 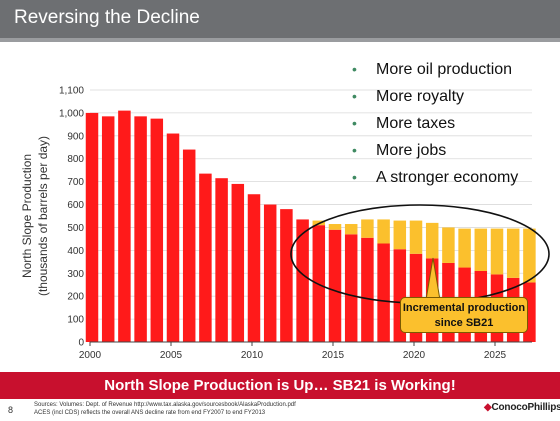 I want to click on logo-mark-icon: ◆, so click(x=488, y=407).